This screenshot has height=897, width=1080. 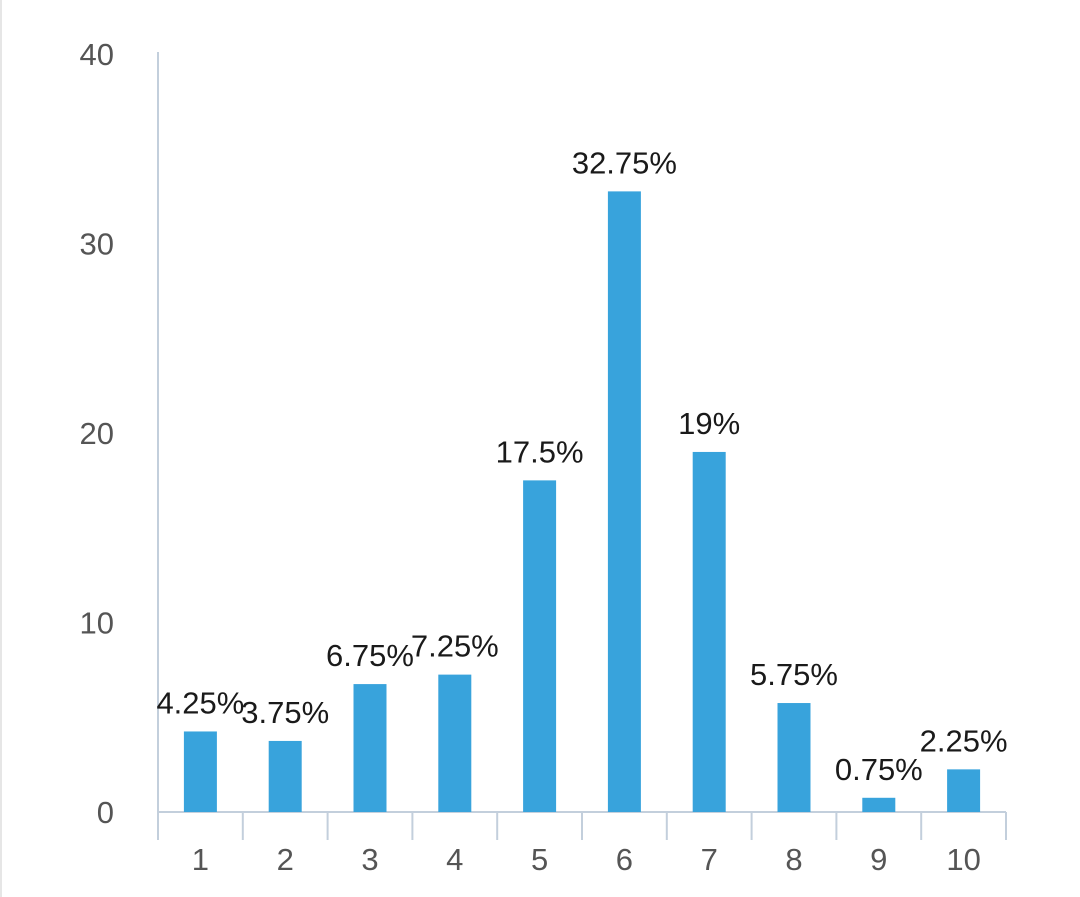 What do you see at coordinates (793, 859) in the screenshot?
I see `x-tick-label: 8` at bounding box center [793, 859].